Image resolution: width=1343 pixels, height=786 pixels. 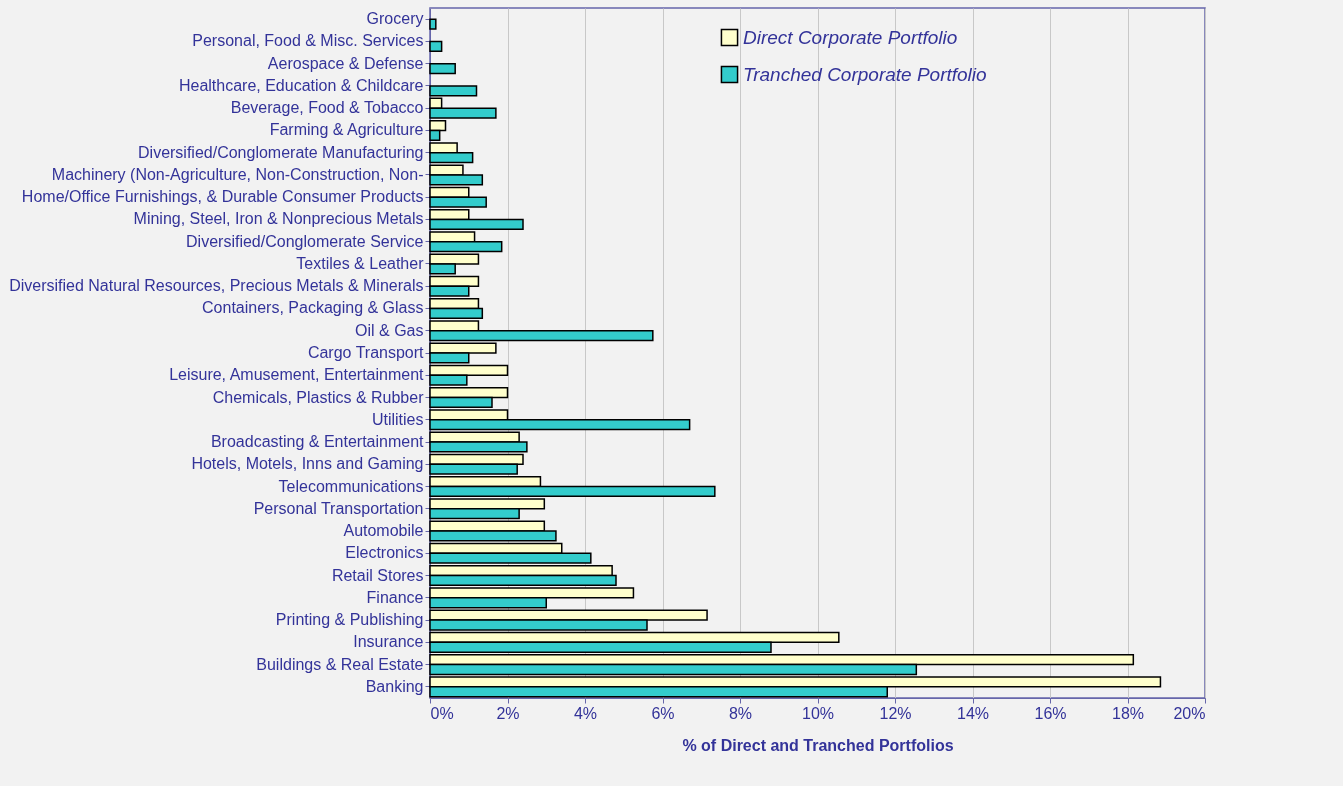 What do you see at coordinates (895, 713) in the screenshot?
I see `x-tick-label: 12%` at bounding box center [895, 713].